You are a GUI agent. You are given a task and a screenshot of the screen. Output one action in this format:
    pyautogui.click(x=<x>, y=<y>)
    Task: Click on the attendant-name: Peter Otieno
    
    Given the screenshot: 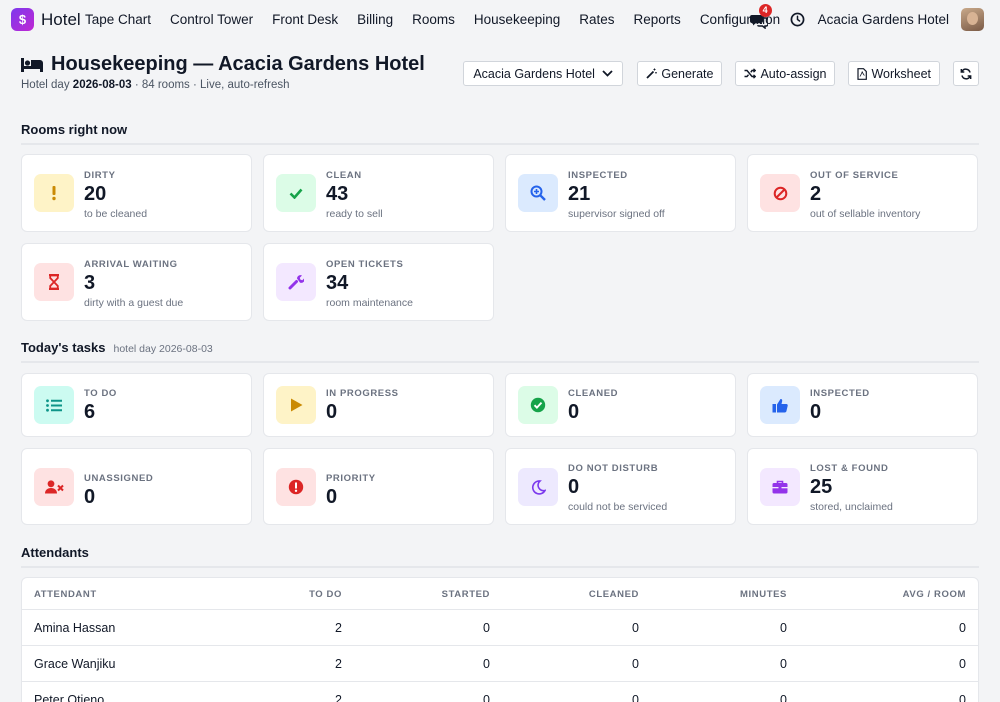 What is the action you would take?
    pyautogui.click(x=69, y=697)
    